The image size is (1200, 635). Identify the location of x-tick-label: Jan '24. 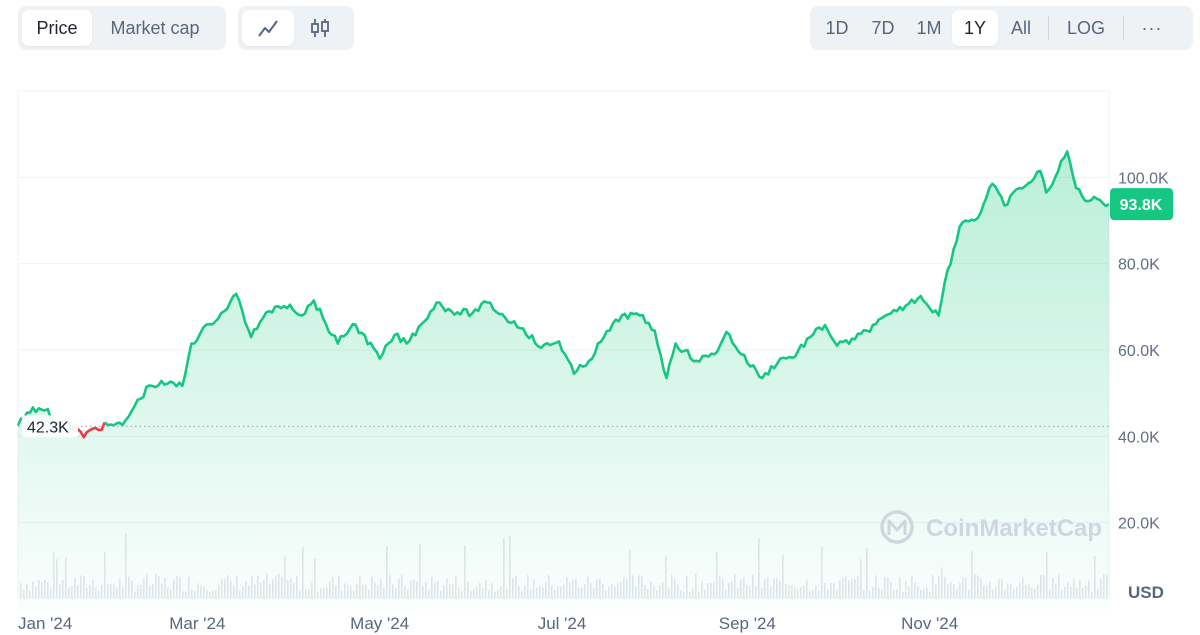
(45, 623).